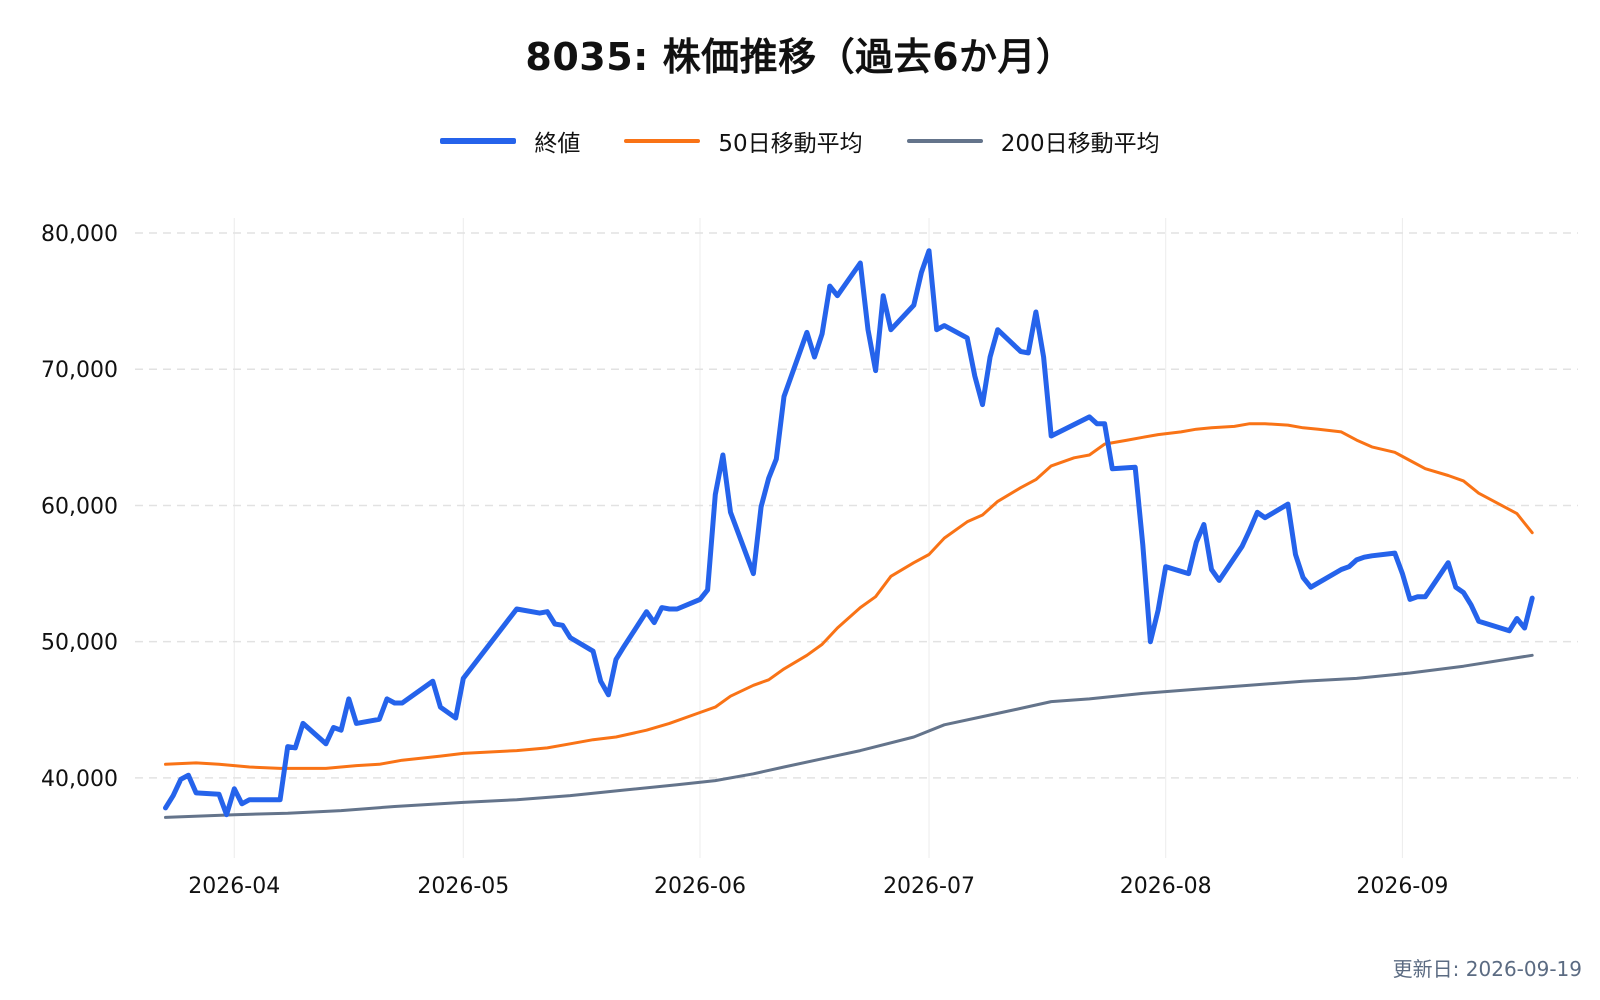  Describe the element at coordinates (929, 886) in the screenshot. I see `x-tick-label: 2026-07` at that location.